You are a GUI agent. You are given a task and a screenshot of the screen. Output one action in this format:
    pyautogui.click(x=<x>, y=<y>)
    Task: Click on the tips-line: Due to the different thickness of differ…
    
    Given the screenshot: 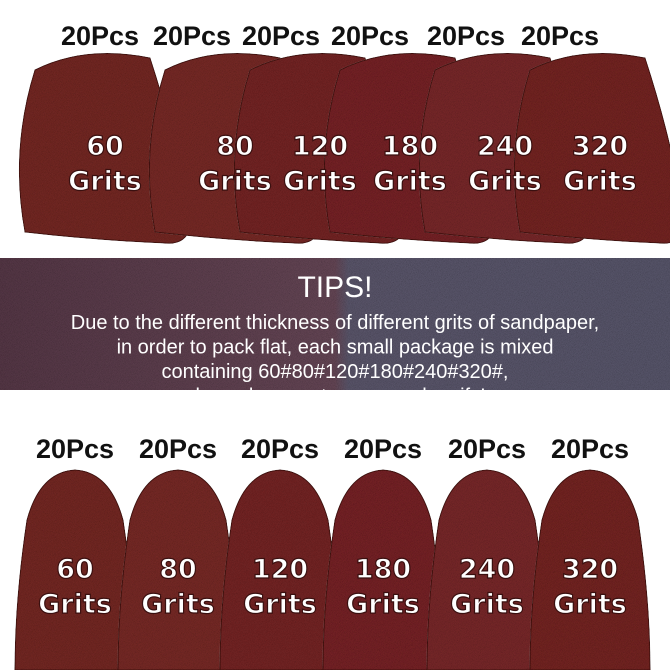 What is the action you would take?
    pyautogui.click(x=335, y=323)
    